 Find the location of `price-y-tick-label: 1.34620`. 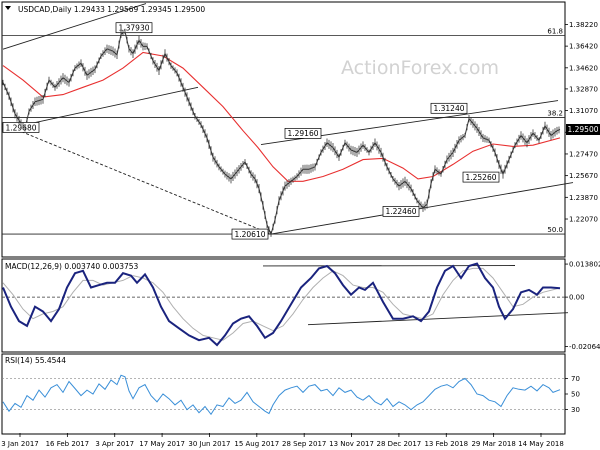

price-y-tick-label: 1.34620 is located at coordinates (583, 68).